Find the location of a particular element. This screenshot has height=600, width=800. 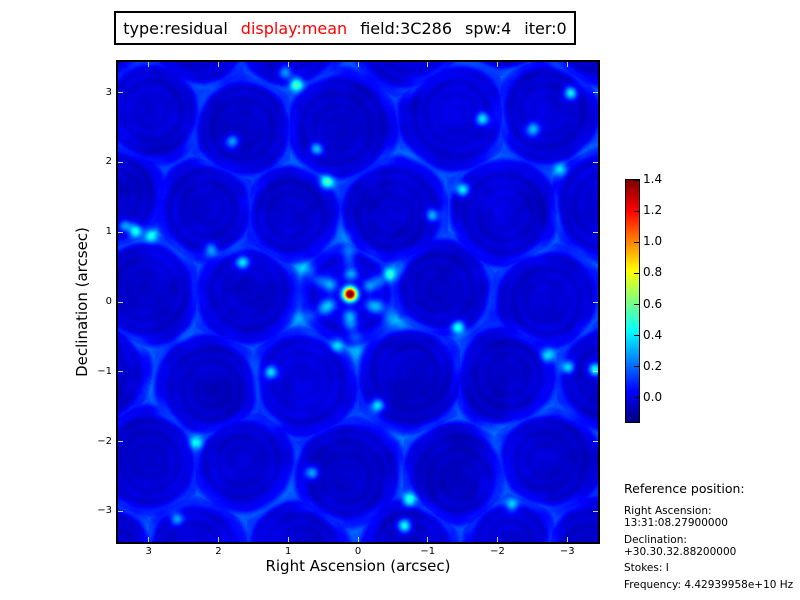

y-tick-label: 3 is located at coordinates (108, 92).